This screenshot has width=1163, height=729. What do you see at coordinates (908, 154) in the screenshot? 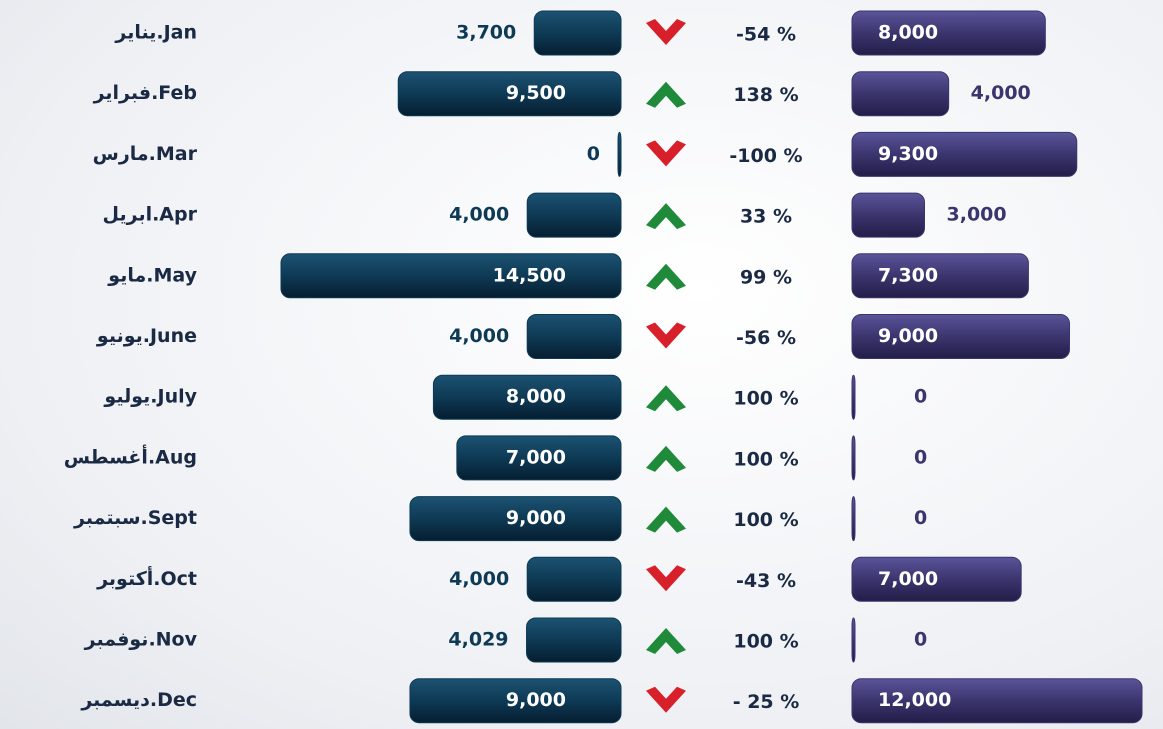
I see `right-value-label: 9,300` at bounding box center [908, 154].